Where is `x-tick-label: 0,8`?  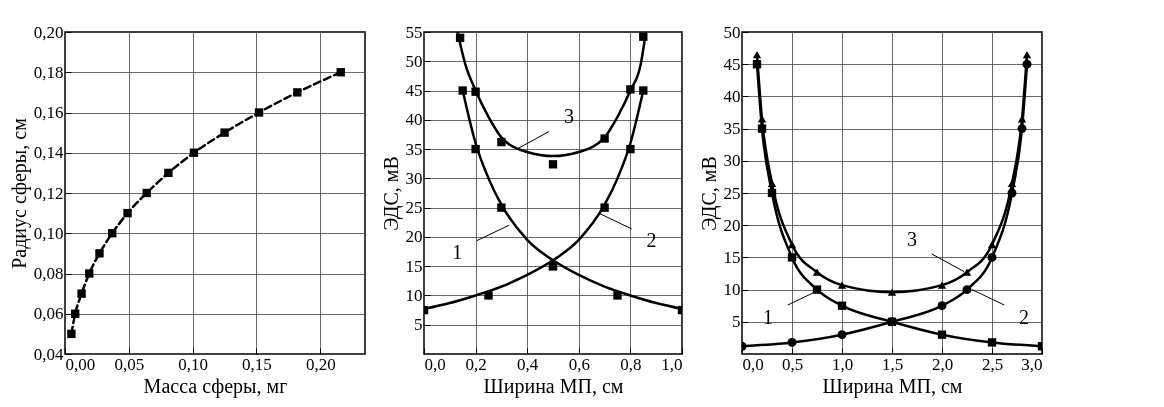 x-tick-label: 0,8 is located at coordinates (631, 364).